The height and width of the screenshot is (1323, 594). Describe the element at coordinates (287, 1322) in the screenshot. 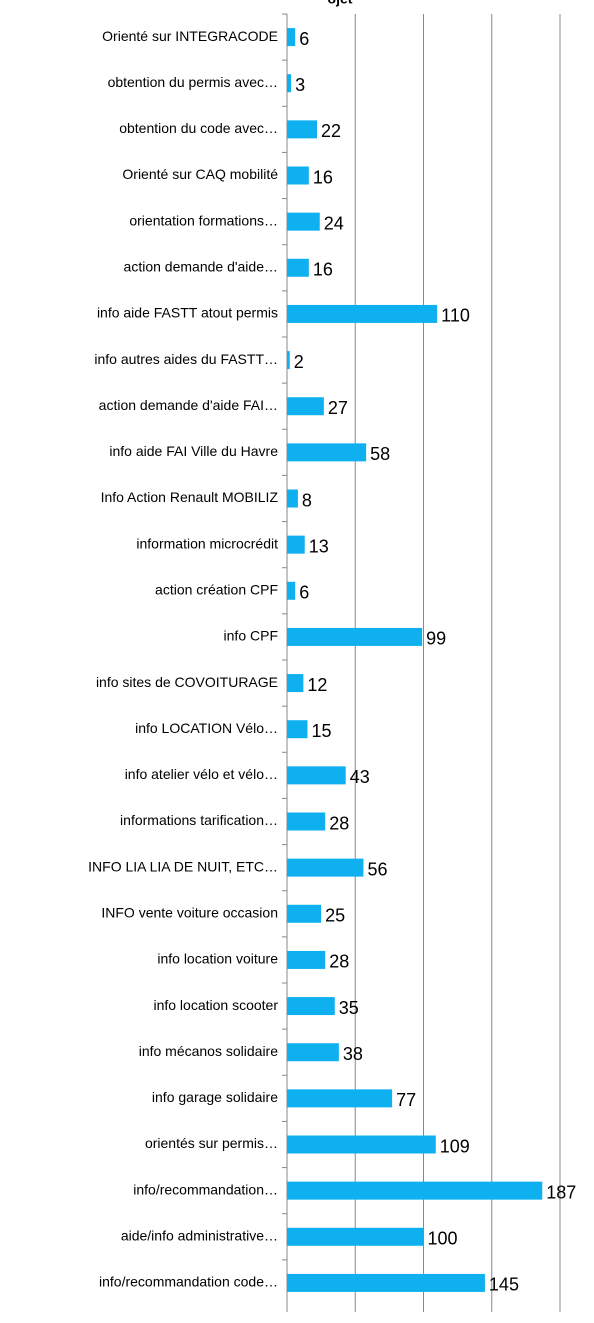

I see `x-tick-label: 0` at that location.